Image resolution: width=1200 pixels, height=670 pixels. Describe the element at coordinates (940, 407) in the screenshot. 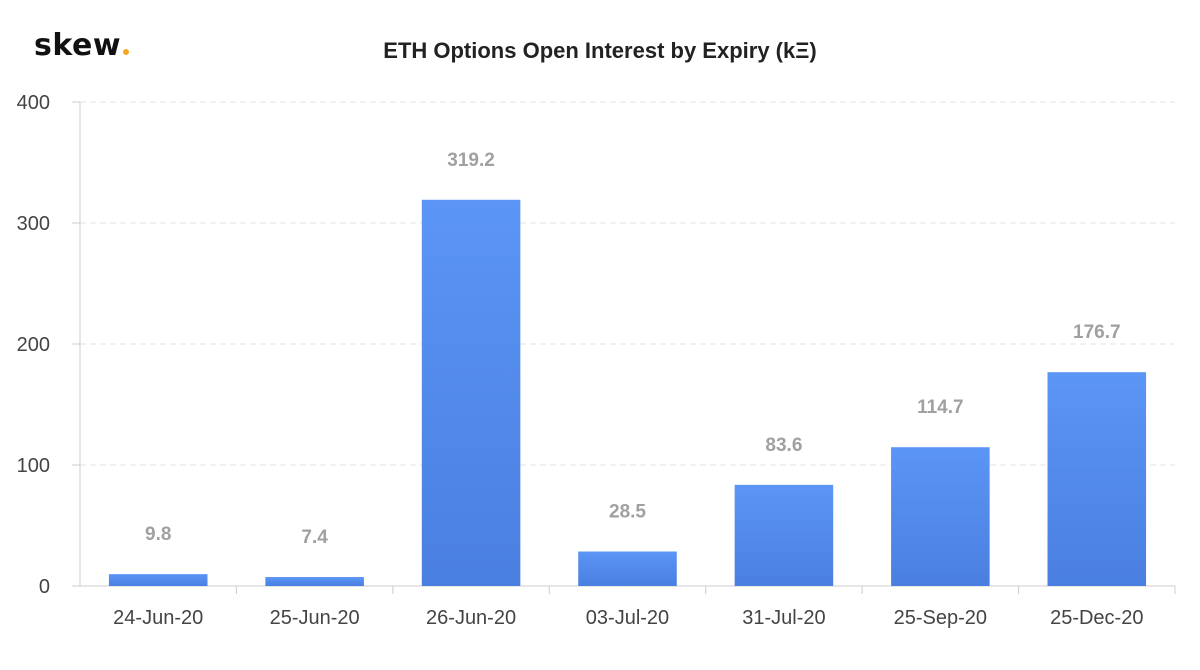

I see `data-label: 114.7` at that location.